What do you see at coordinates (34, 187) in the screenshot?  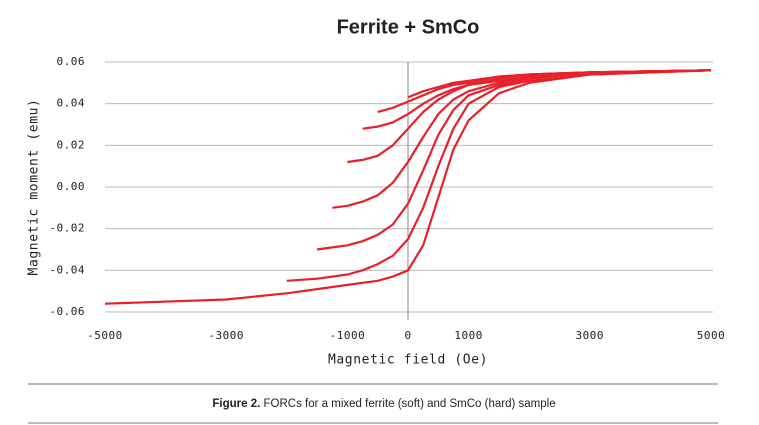 I see `y-axis-label: Magnetic moment (emu)` at bounding box center [34, 187].